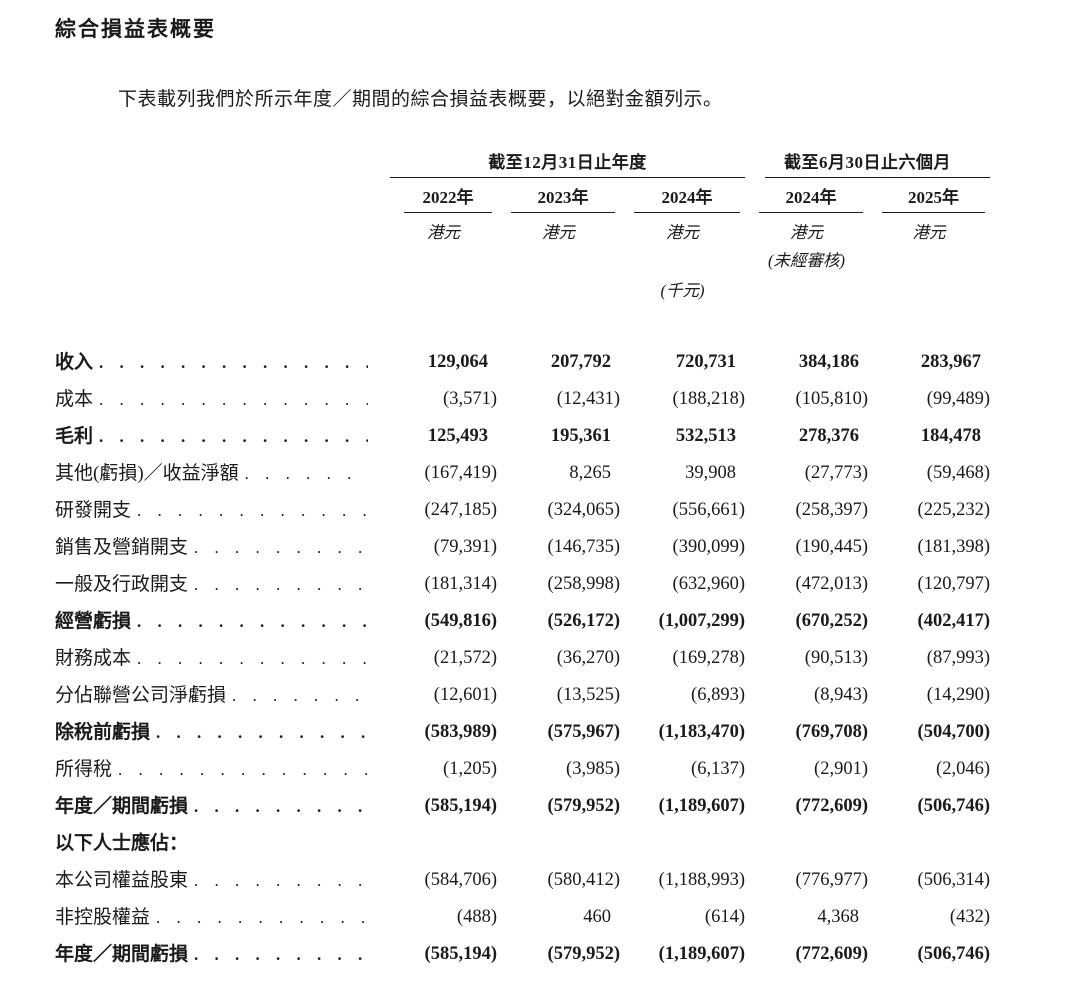  I want to click on table-row: 收入 129,064 207,792 720,731 384,186 283,967, so click(550, 362).